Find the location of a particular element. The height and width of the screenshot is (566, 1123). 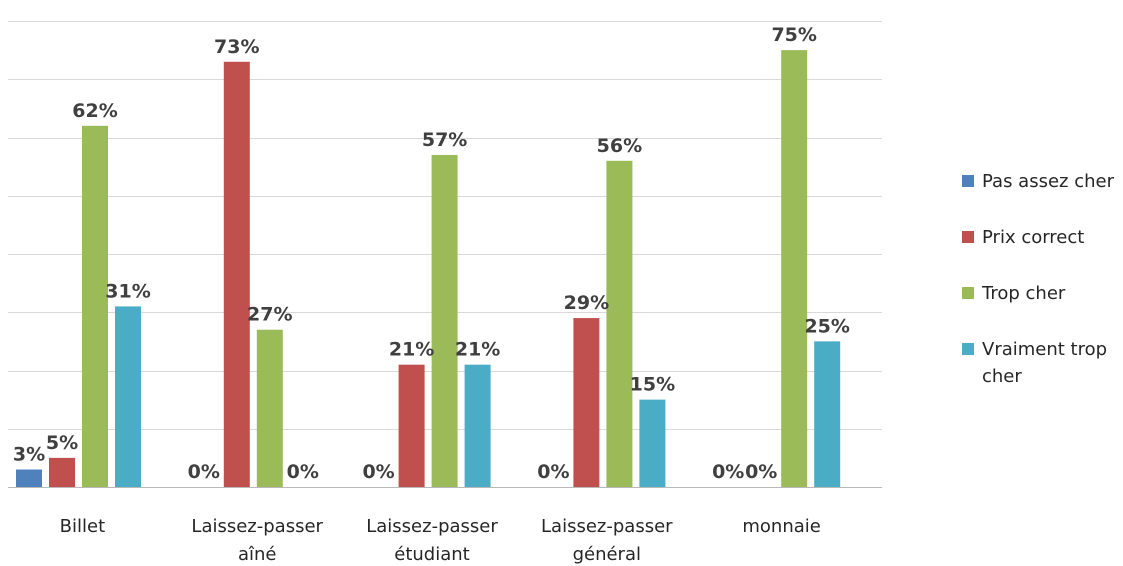

legend-item: Vraiment trop cher is located at coordinates (1042, 363).